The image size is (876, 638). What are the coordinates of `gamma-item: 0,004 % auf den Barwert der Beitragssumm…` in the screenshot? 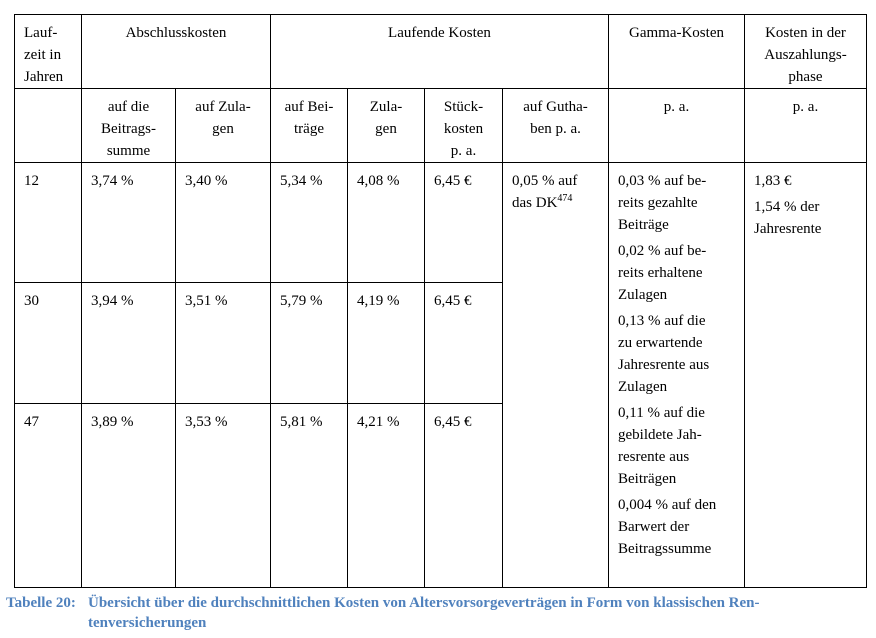 It's located at (667, 527).